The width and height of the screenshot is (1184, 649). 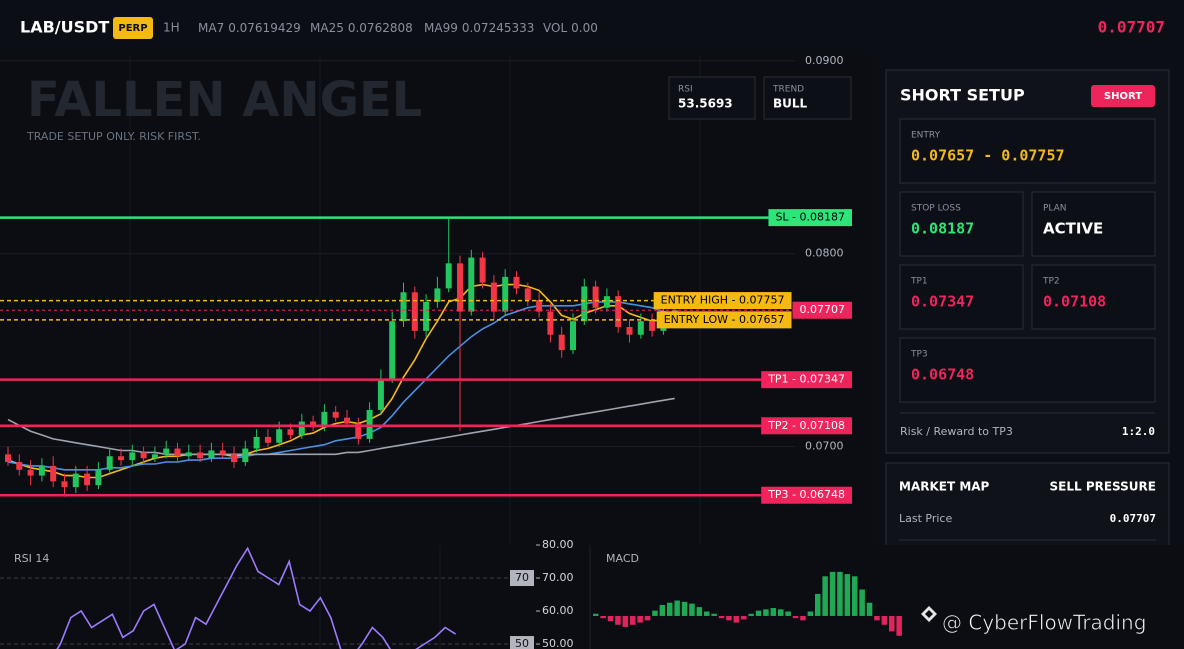 What do you see at coordinates (1044, 623) in the screenshot?
I see `watermark-text: @ CyberFlowTrading` at bounding box center [1044, 623].